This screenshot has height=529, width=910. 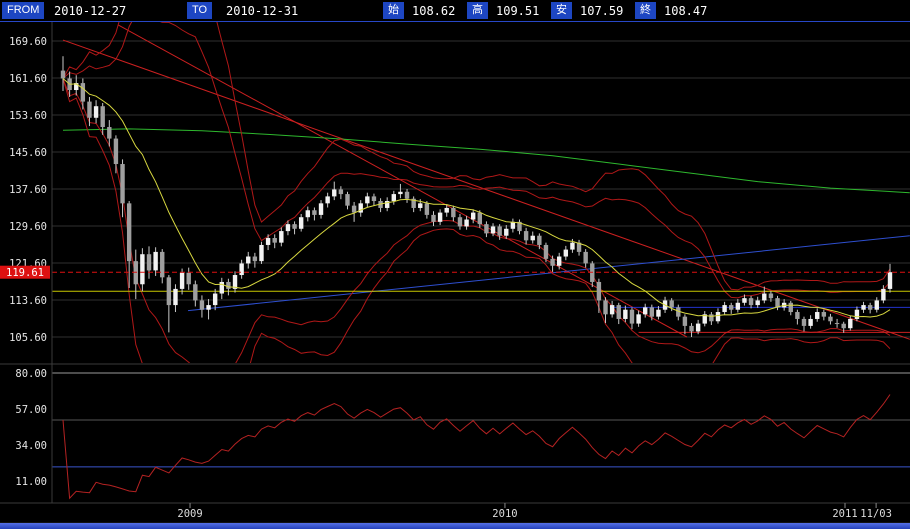 I want to click on oscillator-axis-labels: 80.00 57.00 34.00 11.00, so click(x=31, y=428).